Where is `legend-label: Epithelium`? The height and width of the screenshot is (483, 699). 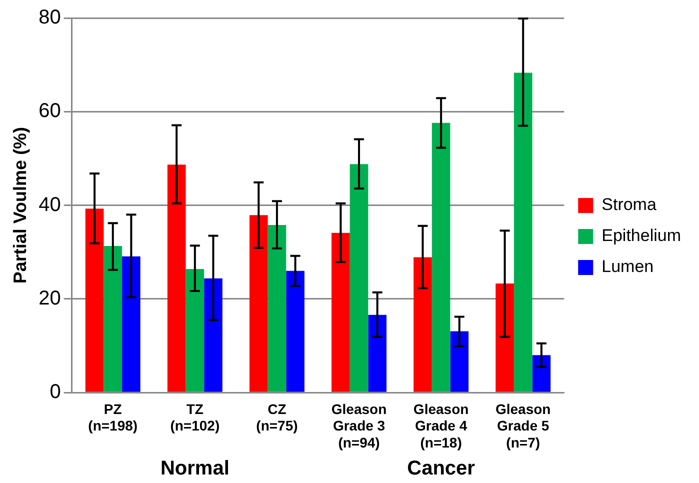
legend-label: Epithelium is located at coordinates (642, 236).